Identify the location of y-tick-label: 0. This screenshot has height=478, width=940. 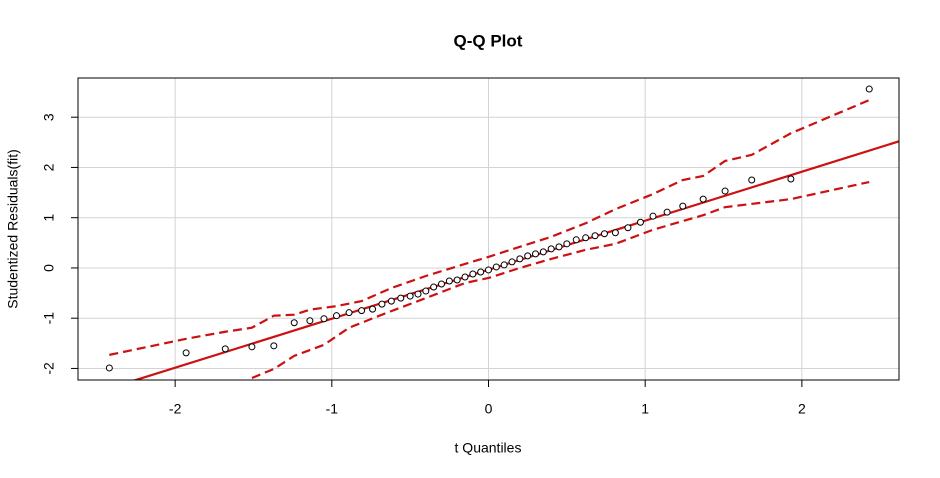
(49, 268).